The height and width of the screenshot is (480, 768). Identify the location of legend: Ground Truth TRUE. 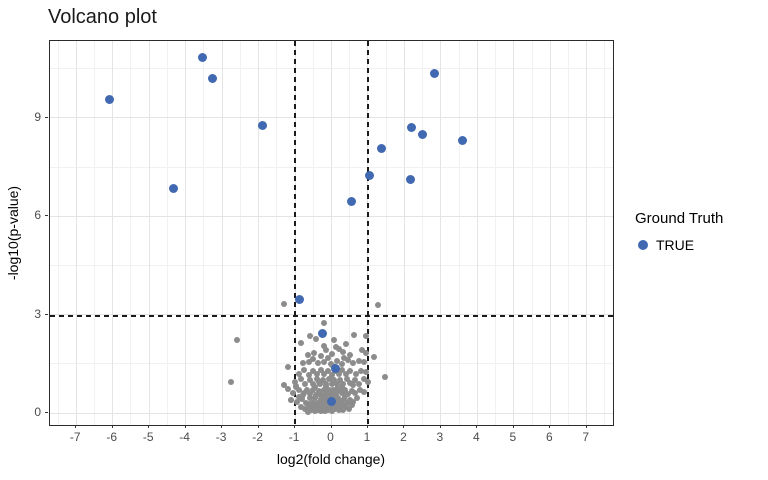
(679, 231).